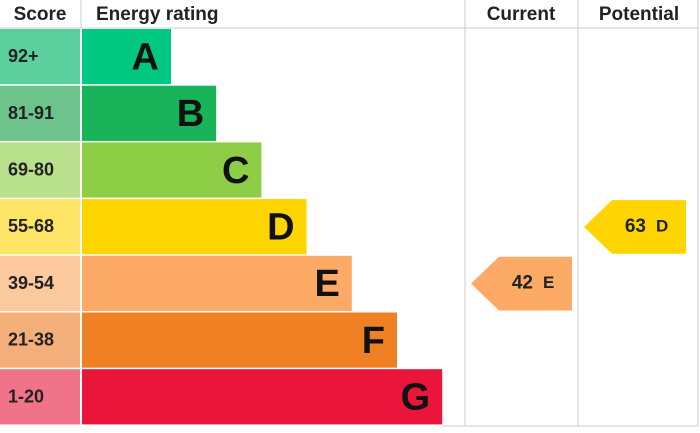 This screenshot has height=433, width=700. What do you see at coordinates (26, 396) in the screenshot?
I see `score-label: 1-20` at bounding box center [26, 396].